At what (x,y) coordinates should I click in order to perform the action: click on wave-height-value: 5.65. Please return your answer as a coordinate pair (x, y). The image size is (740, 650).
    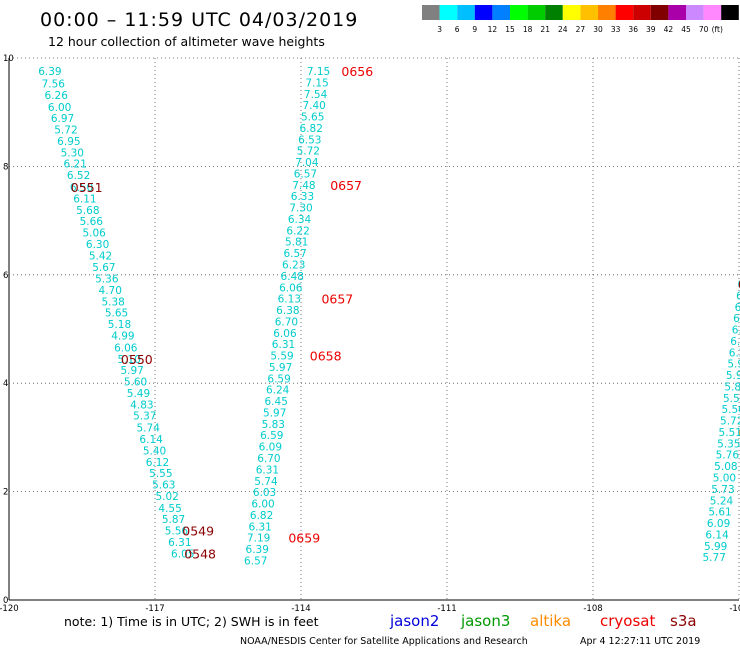
    Looking at the image, I should click on (116, 314).